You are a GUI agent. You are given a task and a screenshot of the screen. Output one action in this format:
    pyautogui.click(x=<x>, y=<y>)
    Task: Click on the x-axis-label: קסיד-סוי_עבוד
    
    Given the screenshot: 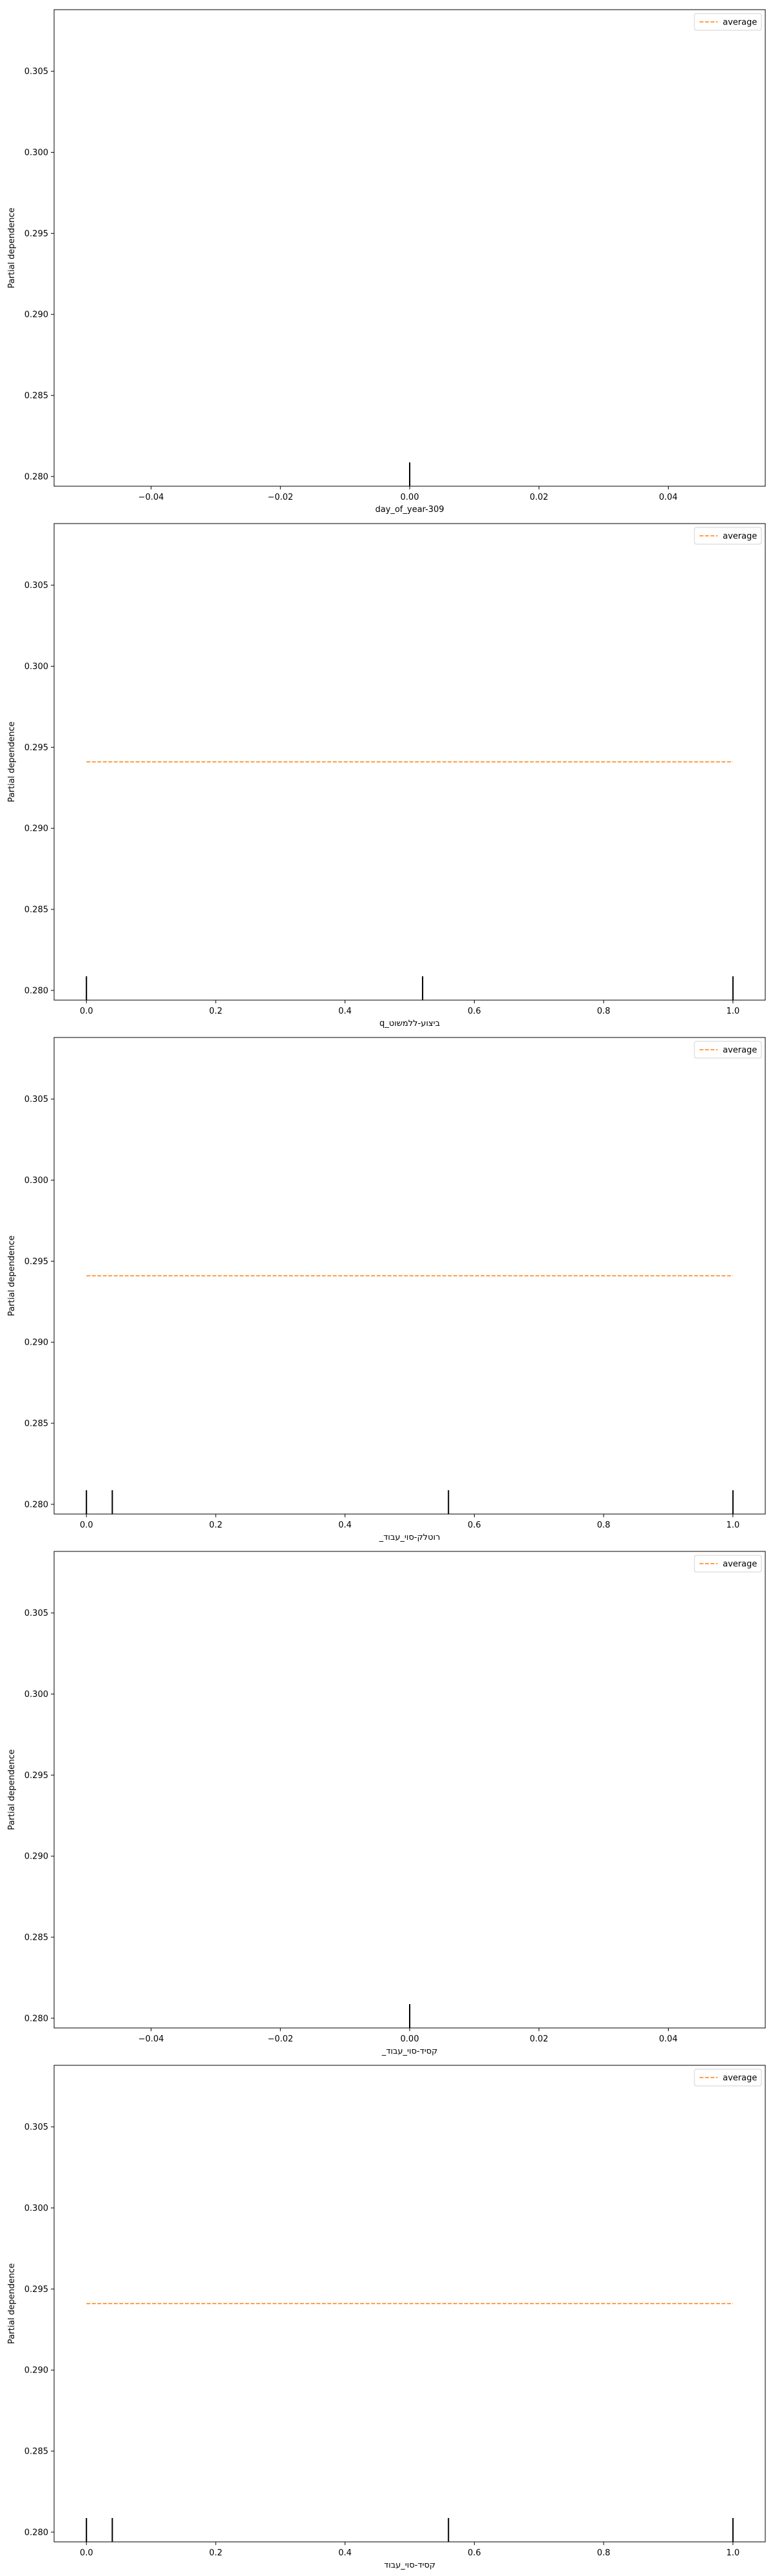 What is the action you would take?
    pyautogui.click(x=409, y=2565)
    